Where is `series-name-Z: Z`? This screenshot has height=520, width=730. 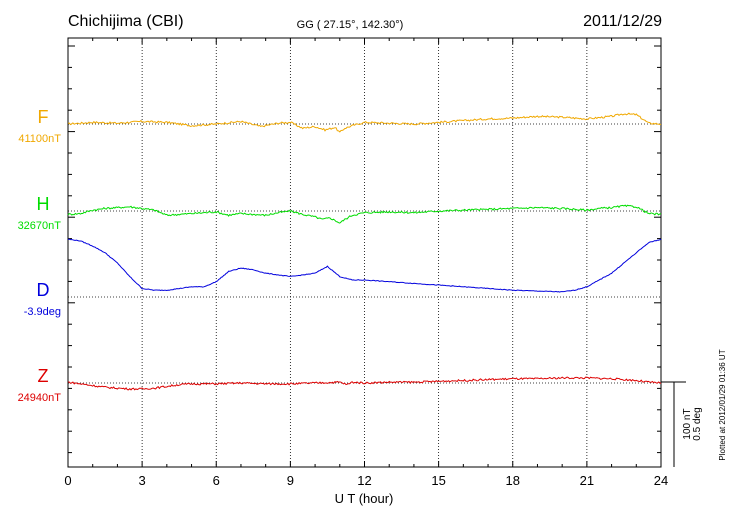
series-name-Z: Z is located at coordinates (43, 376).